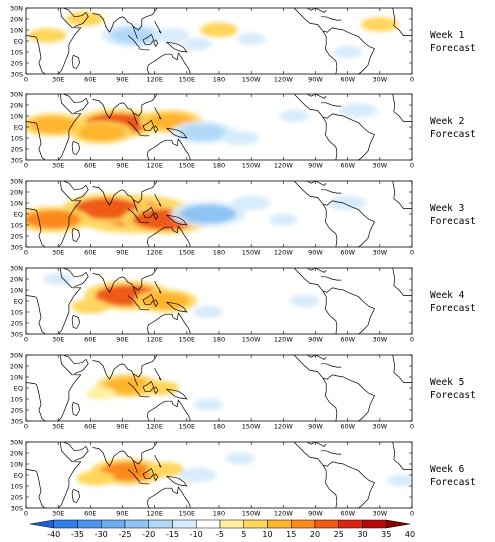 This screenshot has width=495, height=542. What do you see at coordinates (243, 534) in the screenshot?
I see `colorbar-label: 5` at bounding box center [243, 534].